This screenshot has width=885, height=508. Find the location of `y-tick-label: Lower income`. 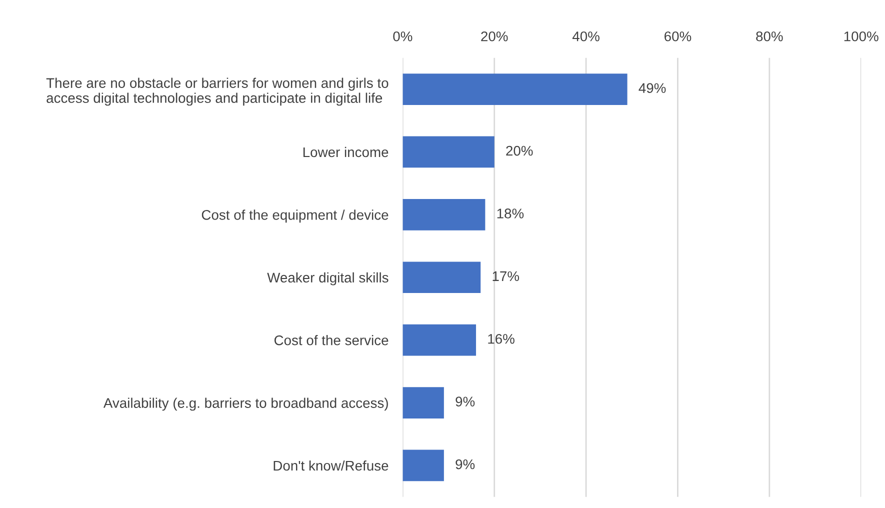

y-tick-label: Lower income is located at coordinates (345, 152).